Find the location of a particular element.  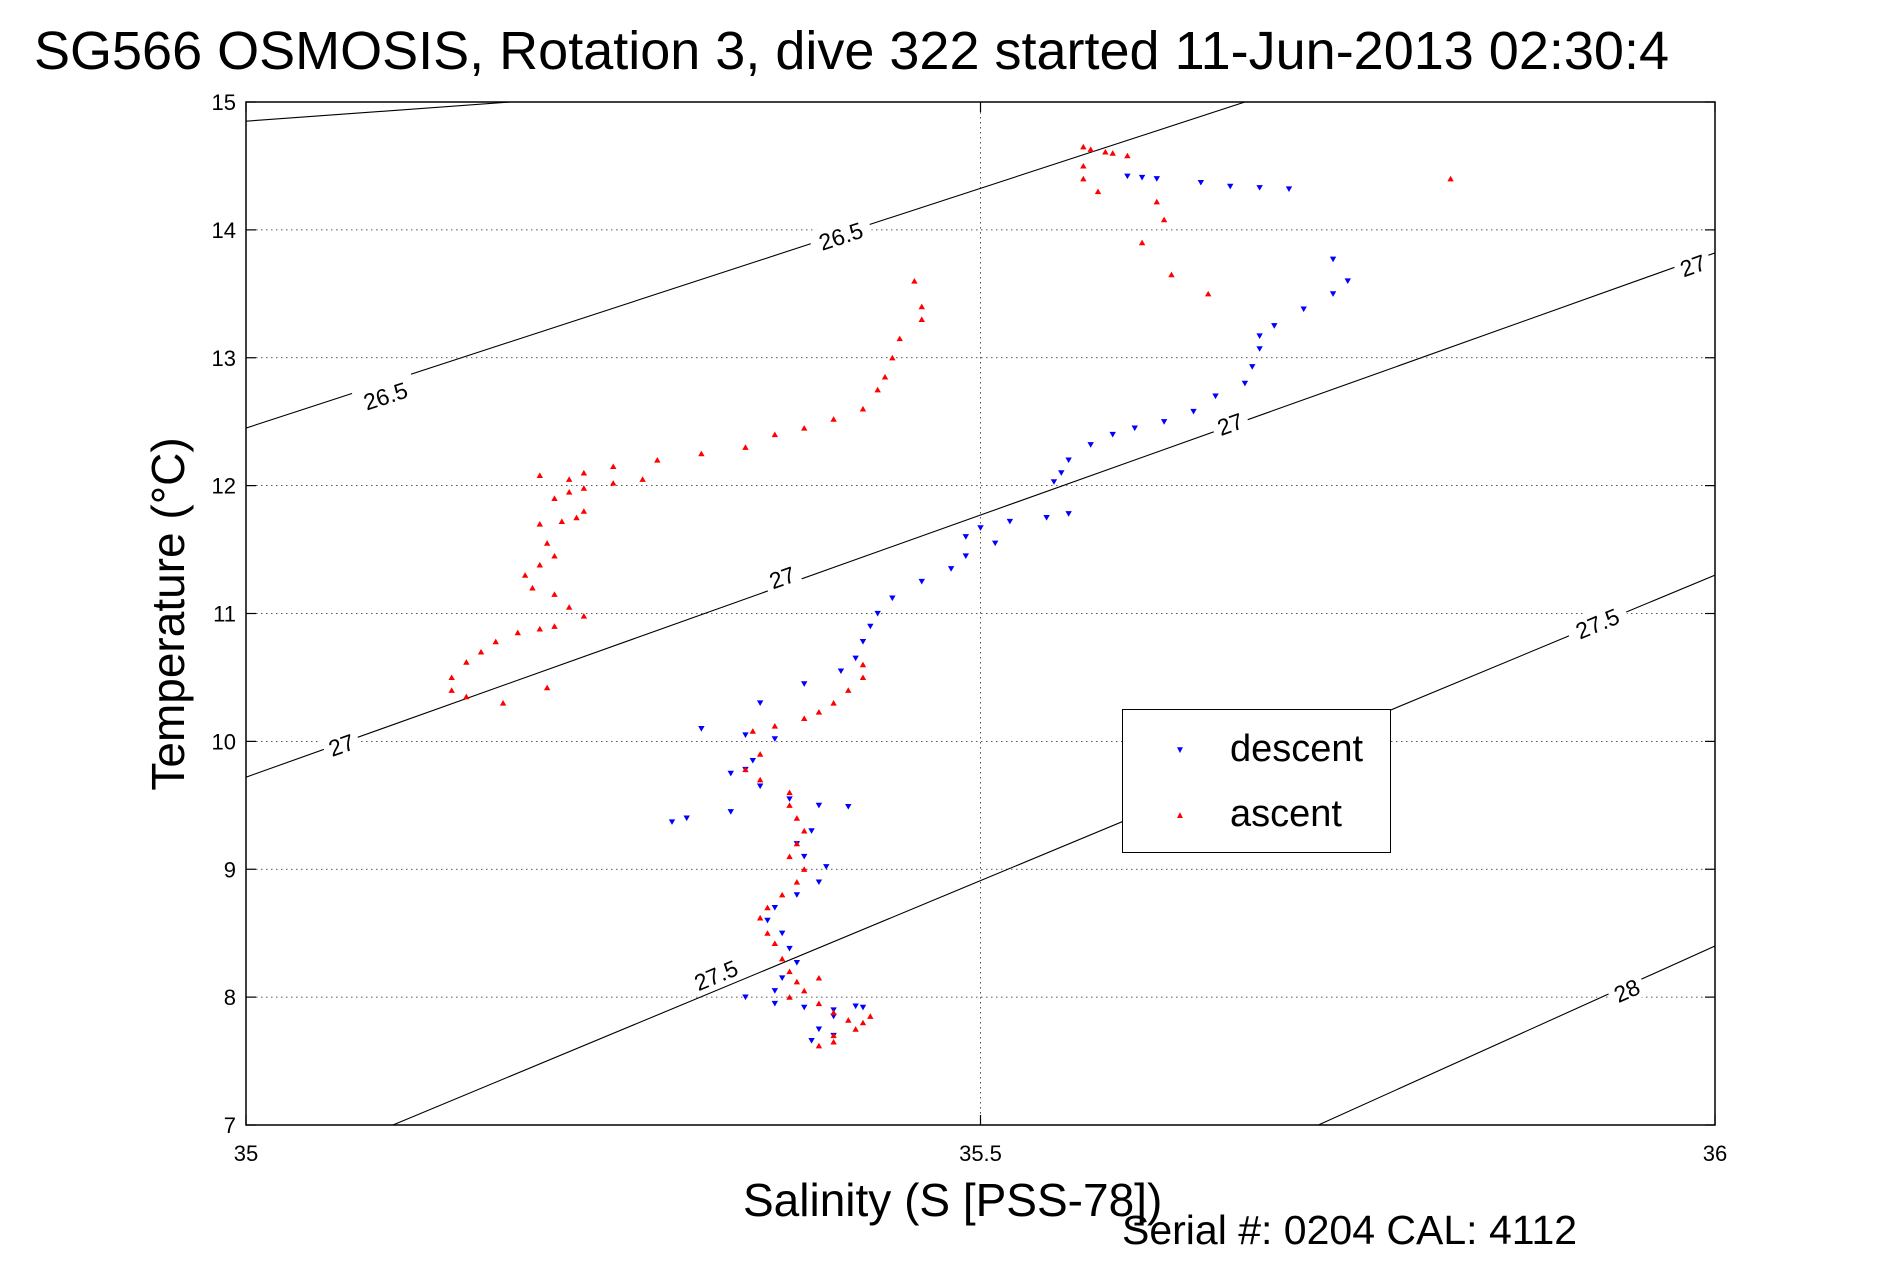

x-axis-label: Salinity (S [PSS-78]) is located at coordinates (953, 1200).